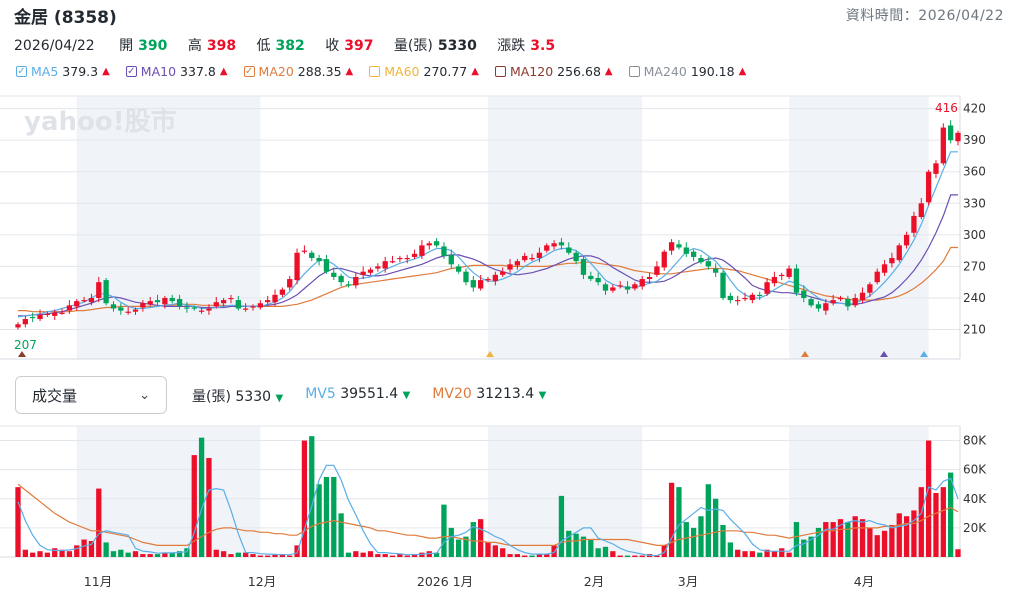 The image size is (1010, 594). I want to click on mv20-legend-item: MV20 31213.4 ▼, so click(489, 394).